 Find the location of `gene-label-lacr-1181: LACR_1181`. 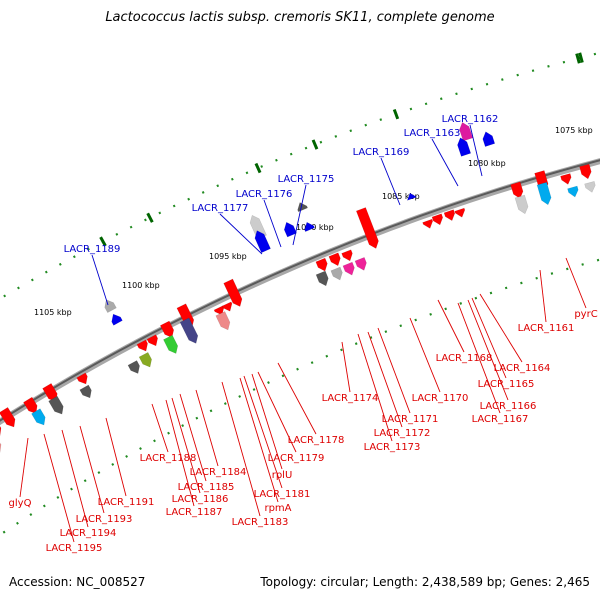

gene-label-lacr-1181: LACR_1181 is located at coordinates (282, 494).